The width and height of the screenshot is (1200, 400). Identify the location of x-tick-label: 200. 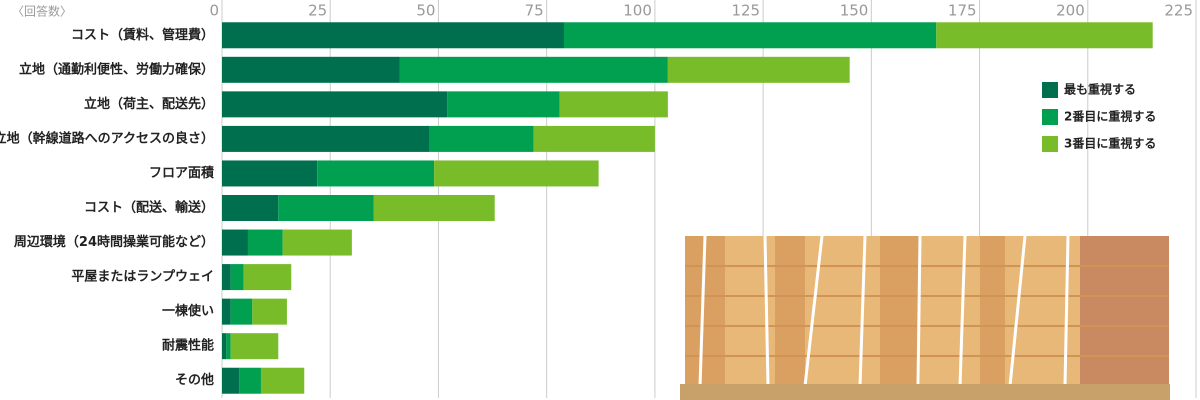
(1070, 11).